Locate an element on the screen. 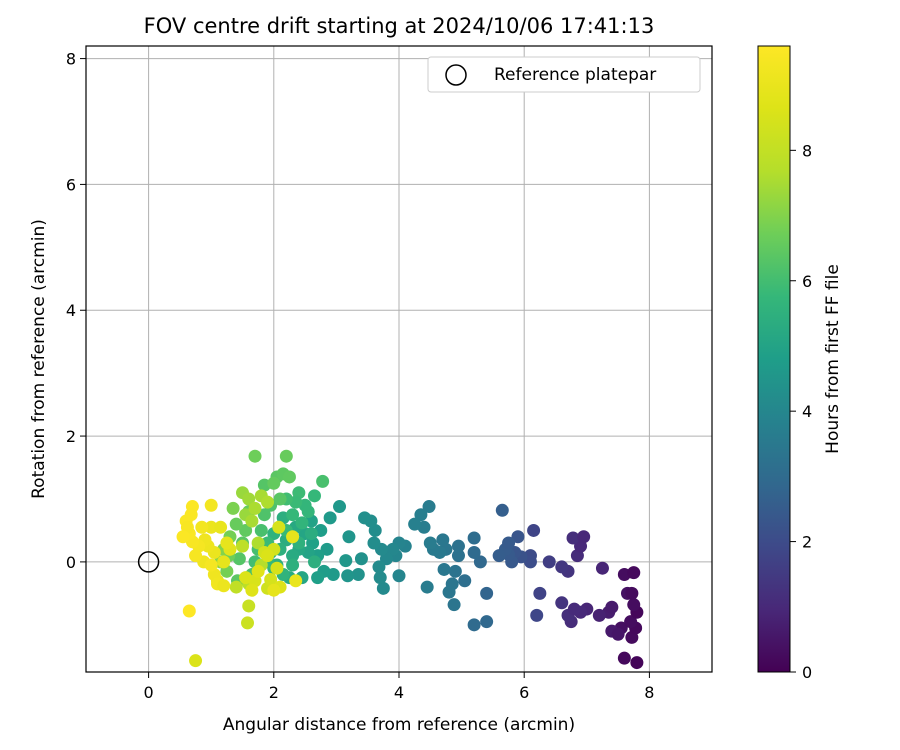 This screenshot has width=900, height=750. x-axis-label: Angular distance from reference (arcmin) is located at coordinates (399, 725).